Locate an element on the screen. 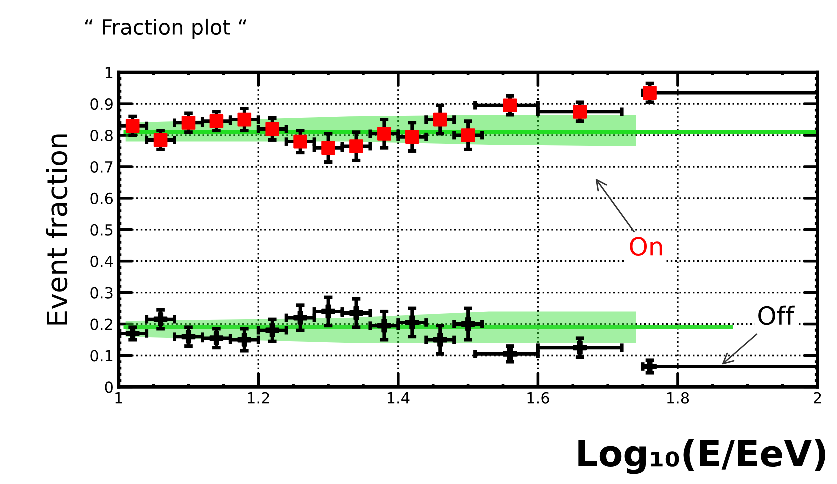 This screenshot has height=484, width=837. annotation: On is located at coordinates (646, 246).